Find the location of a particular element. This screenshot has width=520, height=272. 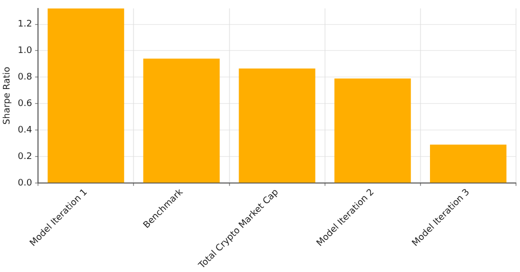

y-tick-label: 0.4 is located at coordinates (25, 130).